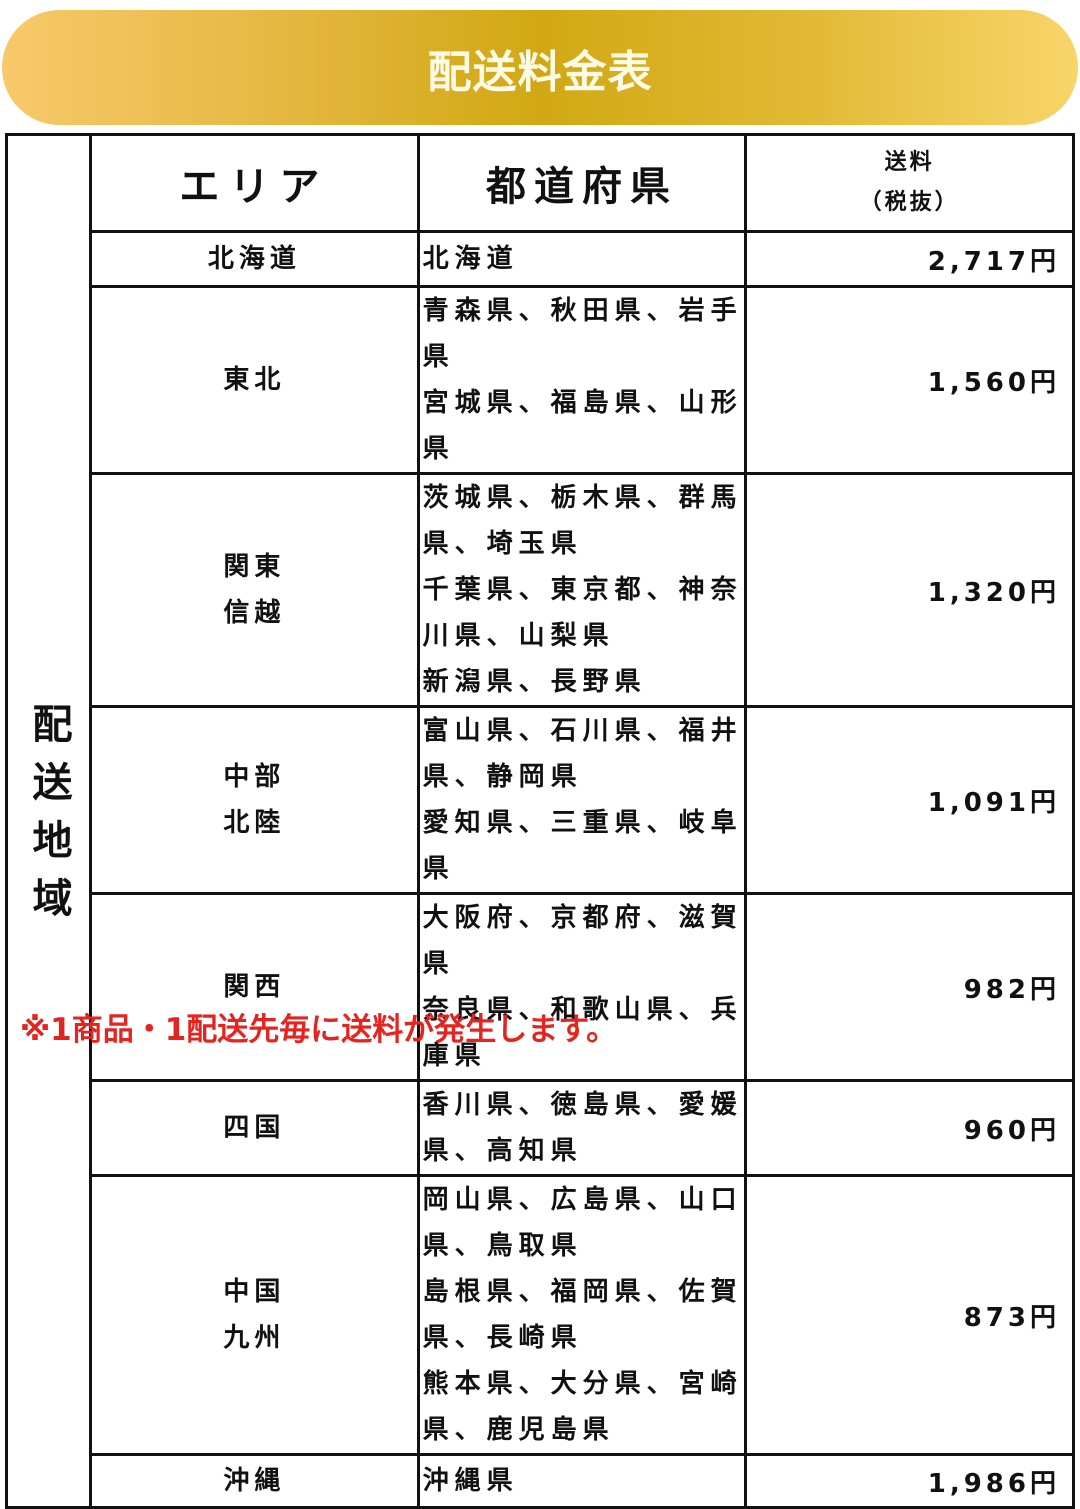 The image size is (1080, 1509). What do you see at coordinates (254, 613) in the screenshot?
I see `area-name: 信越` at bounding box center [254, 613].